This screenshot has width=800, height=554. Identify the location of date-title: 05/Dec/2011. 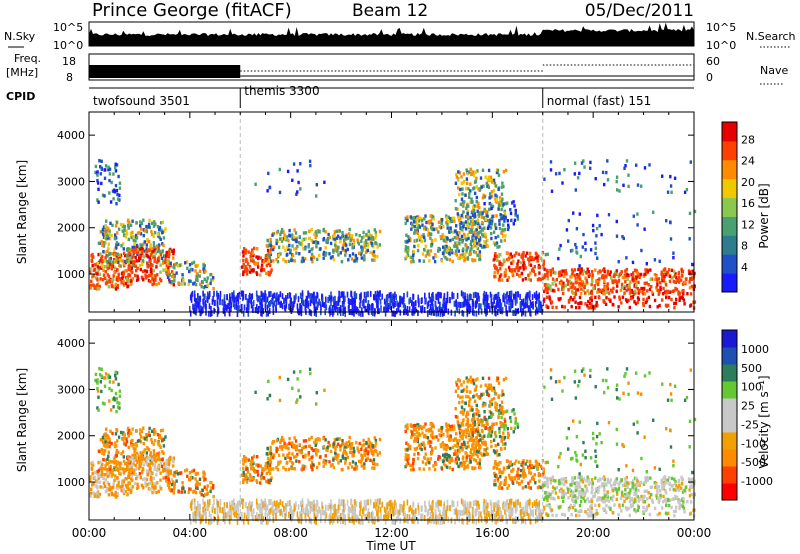
(639, 11).